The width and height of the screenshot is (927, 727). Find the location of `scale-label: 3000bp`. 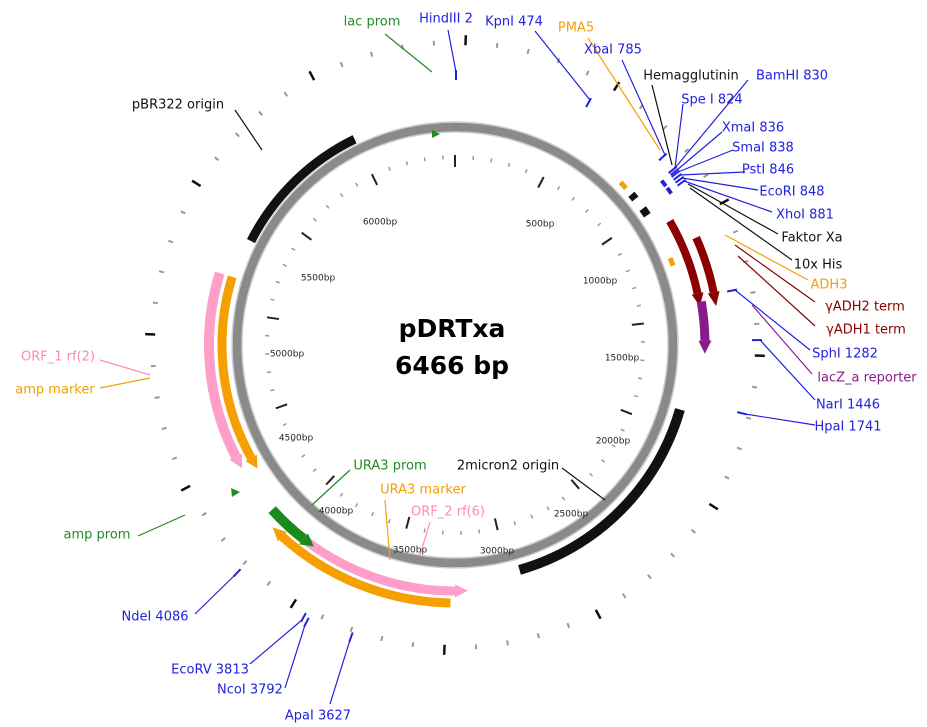

scale-label: 3000bp is located at coordinates (497, 552).